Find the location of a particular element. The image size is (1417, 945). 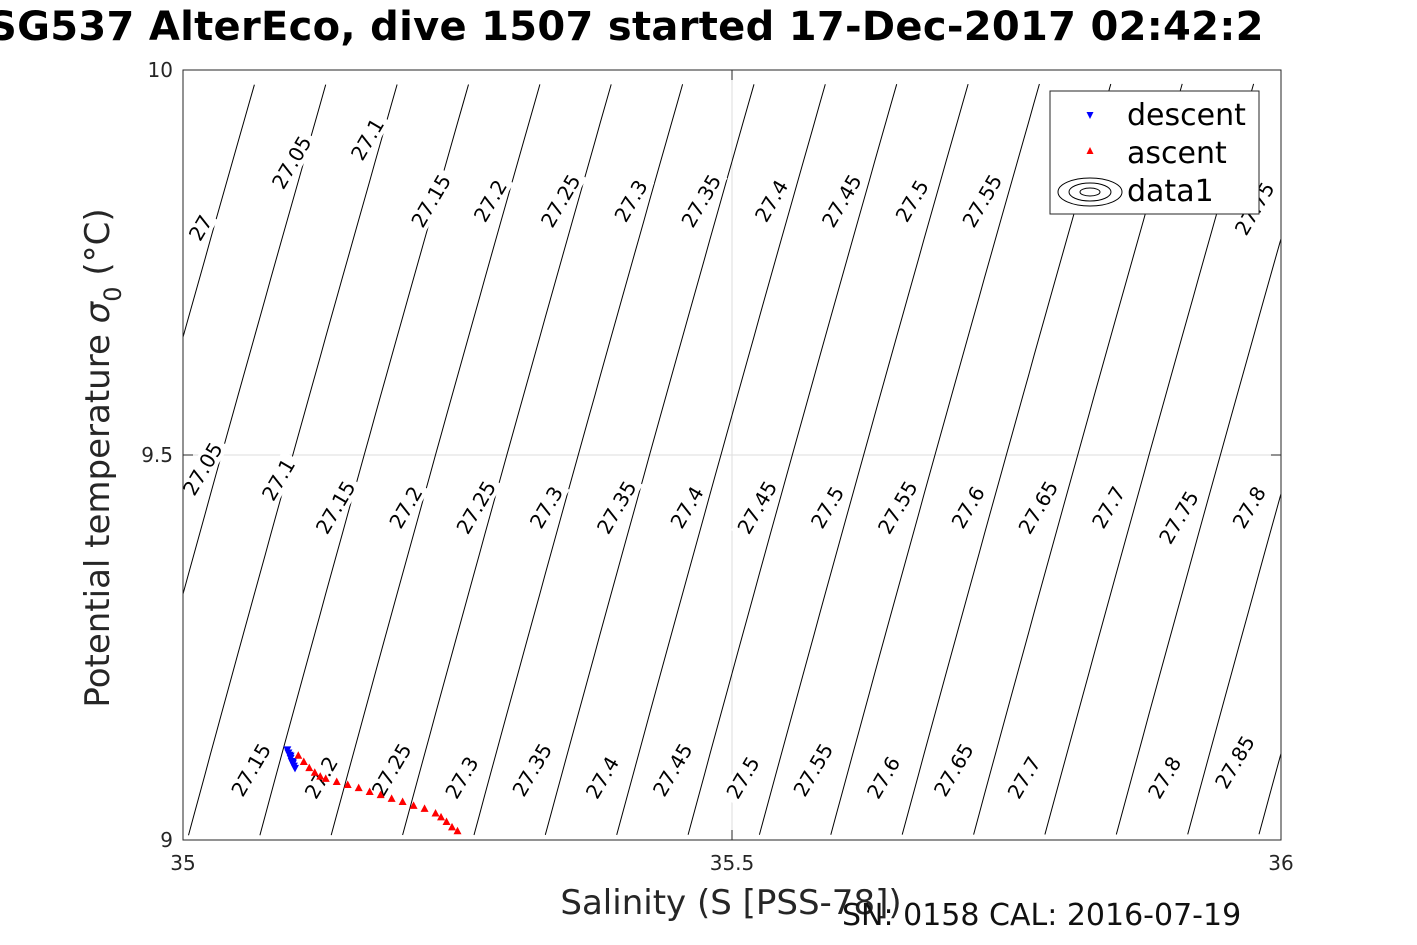

x-tick-label: 35.5 is located at coordinates (732, 863).